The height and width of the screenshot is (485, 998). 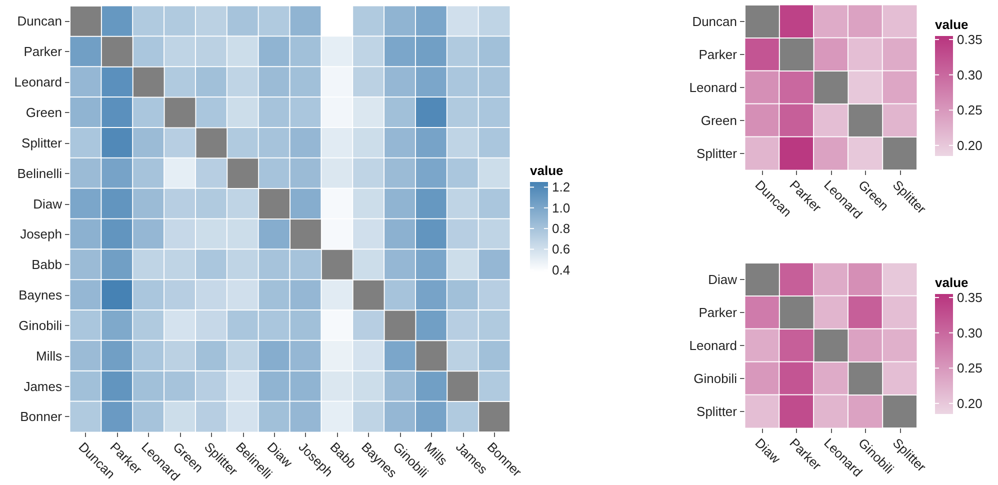 I want to click on y-tick-label: Belinelli, so click(x=39, y=173).